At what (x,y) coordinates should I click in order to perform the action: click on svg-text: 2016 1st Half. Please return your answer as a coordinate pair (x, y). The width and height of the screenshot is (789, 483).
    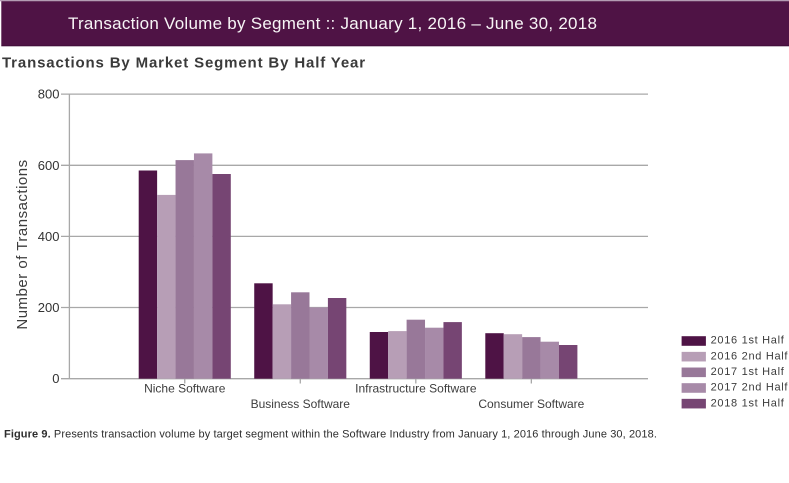
    Looking at the image, I should click on (748, 341).